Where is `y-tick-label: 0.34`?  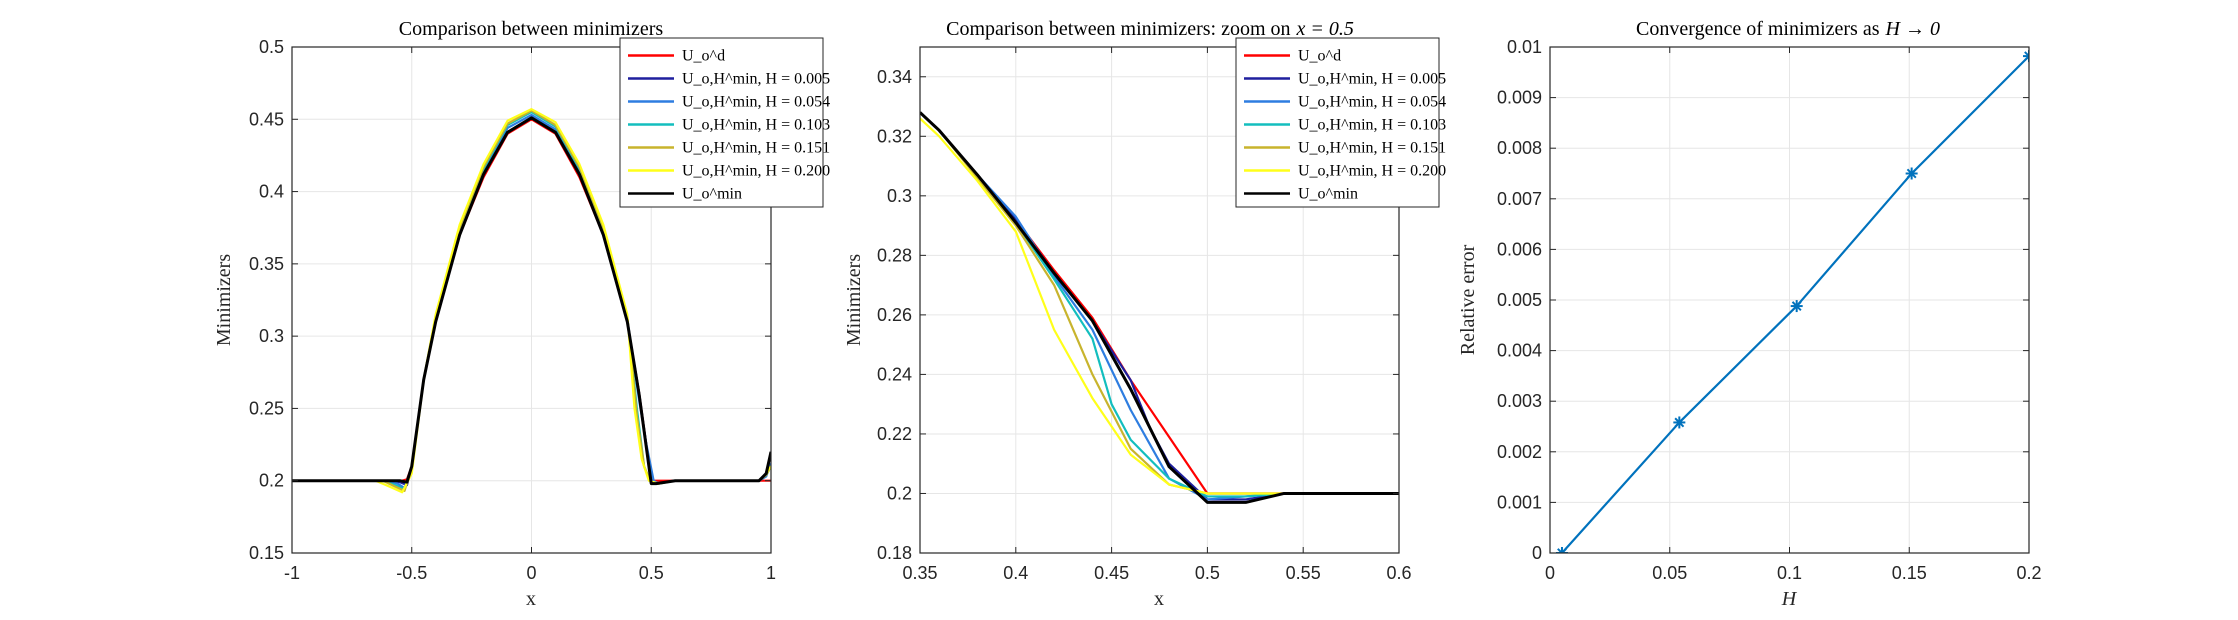
y-tick-label: 0.34 is located at coordinates (894, 77).